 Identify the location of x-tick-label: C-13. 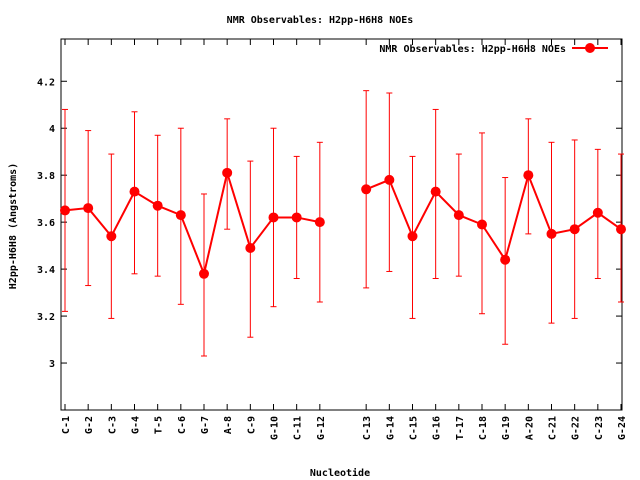
(367, 428).